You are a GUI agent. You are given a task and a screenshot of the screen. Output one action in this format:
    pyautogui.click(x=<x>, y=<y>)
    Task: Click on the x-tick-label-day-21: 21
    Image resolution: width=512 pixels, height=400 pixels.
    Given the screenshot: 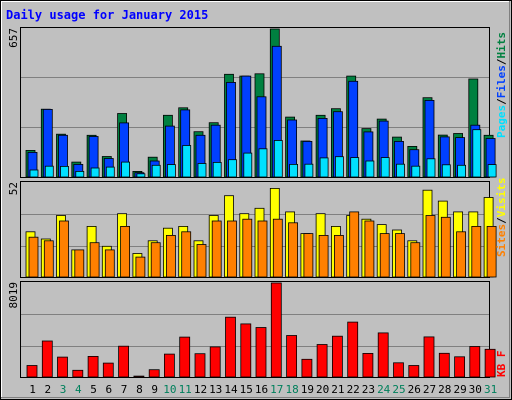 What is the action you would take?
    pyautogui.click(x=337, y=389)
    